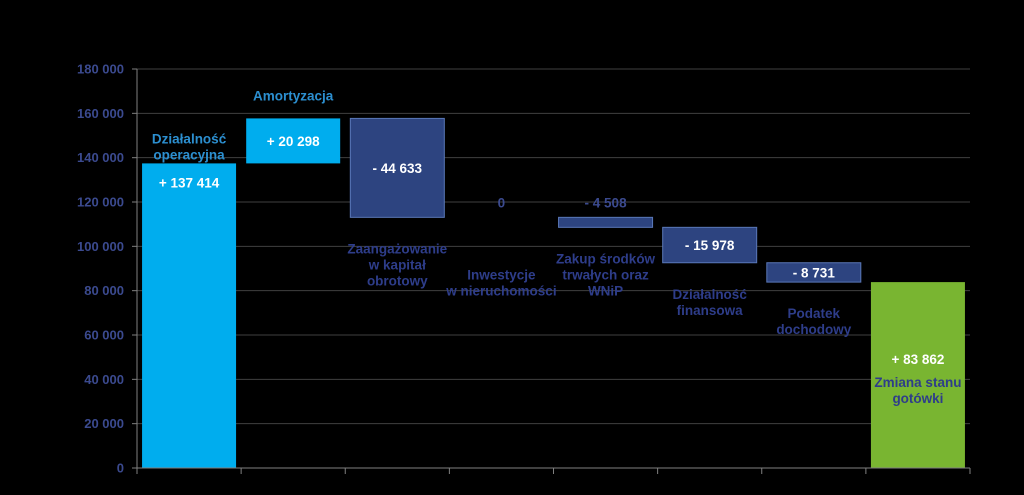  What do you see at coordinates (189, 182) in the screenshot?
I see `value-label-1: + 137 414` at bounding box center [189, 182].